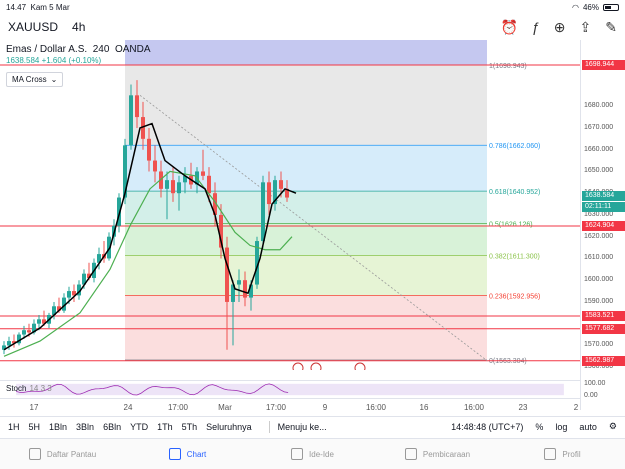 This screenshot has height=469, width=625. I want to click on nav-ide-ide: Ide-Ide, so click(312, 454).